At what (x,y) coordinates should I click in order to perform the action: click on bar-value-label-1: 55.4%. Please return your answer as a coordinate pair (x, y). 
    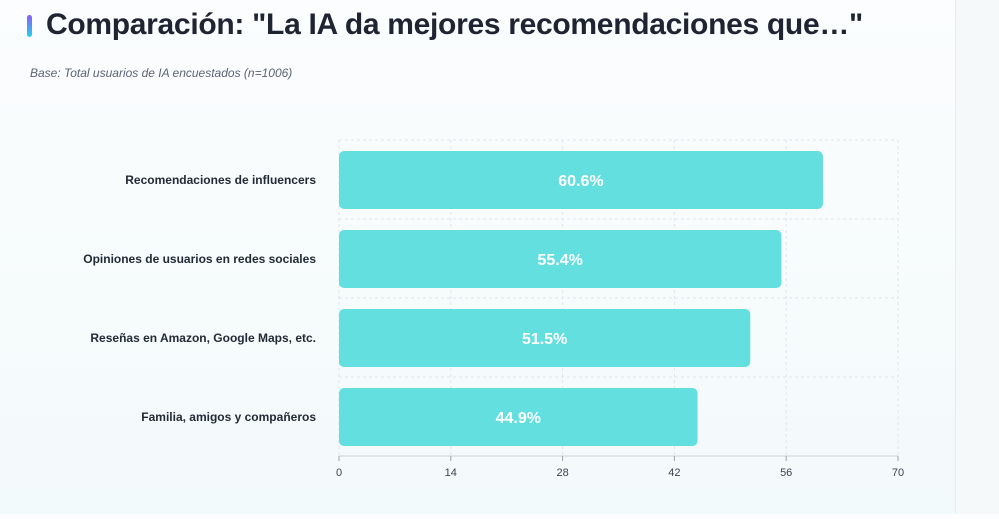
    Looking at the image, I should click on (560, 260).